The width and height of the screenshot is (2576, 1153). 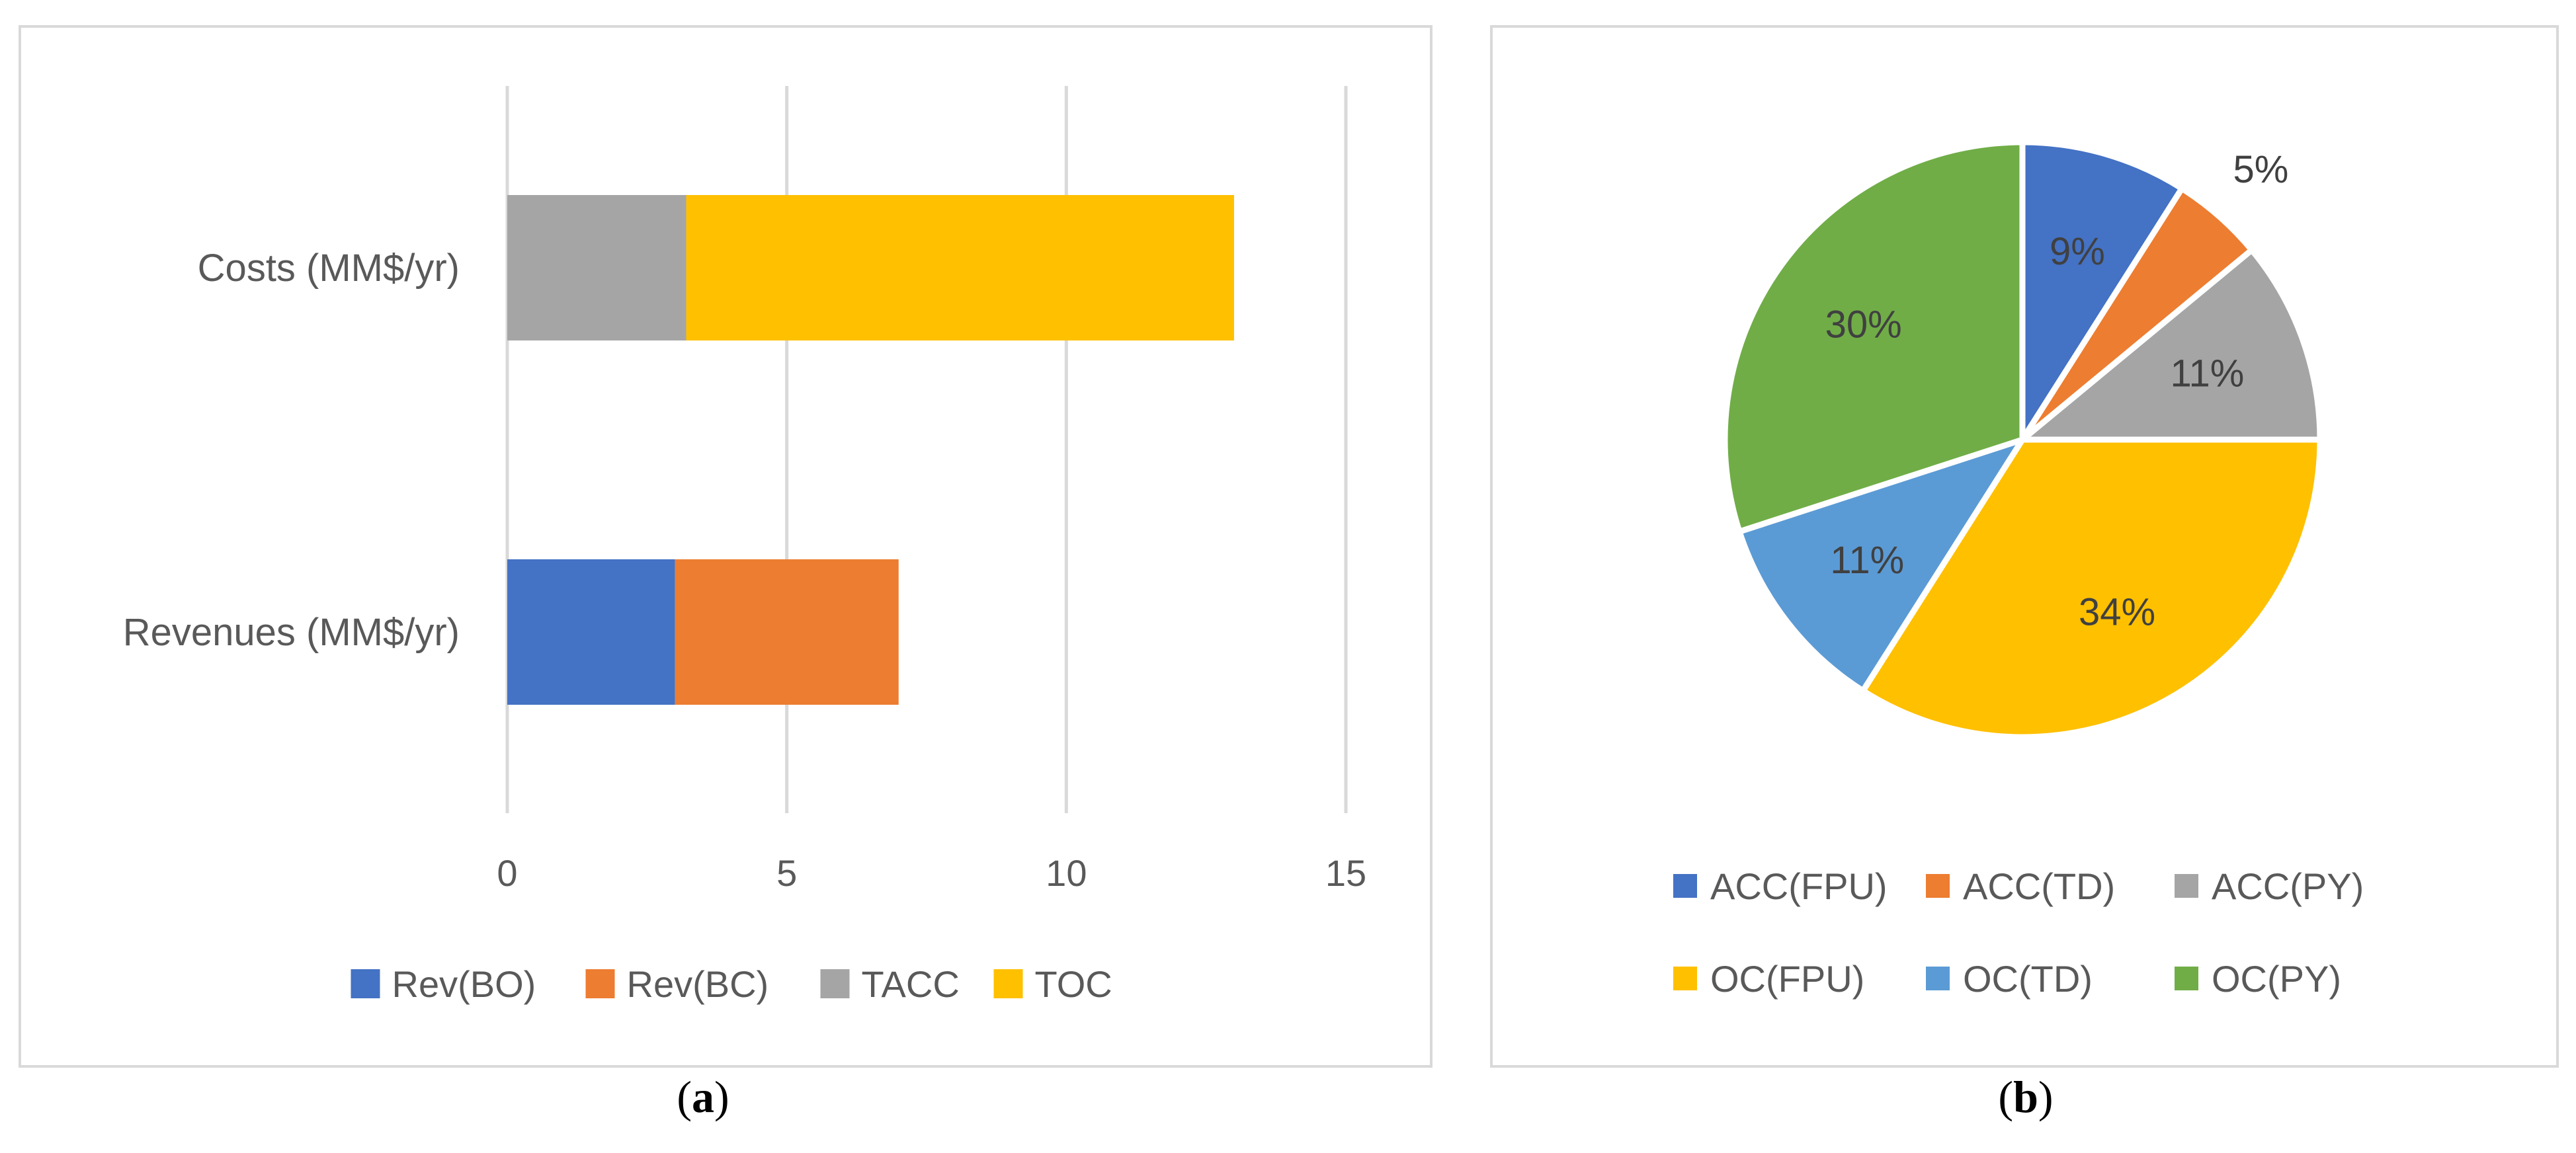 What do you see at coordinates (596, 267) in the screenshot?
I see `bar-tacc-costs-mm-yr` at bounding box center [596, 267].